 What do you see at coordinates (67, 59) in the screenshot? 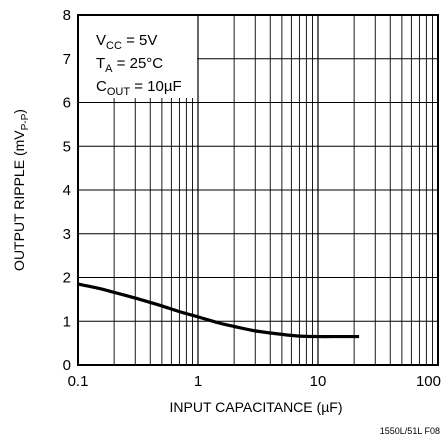
I see `y-tick-label: 7` at bounding box center [67, 59].